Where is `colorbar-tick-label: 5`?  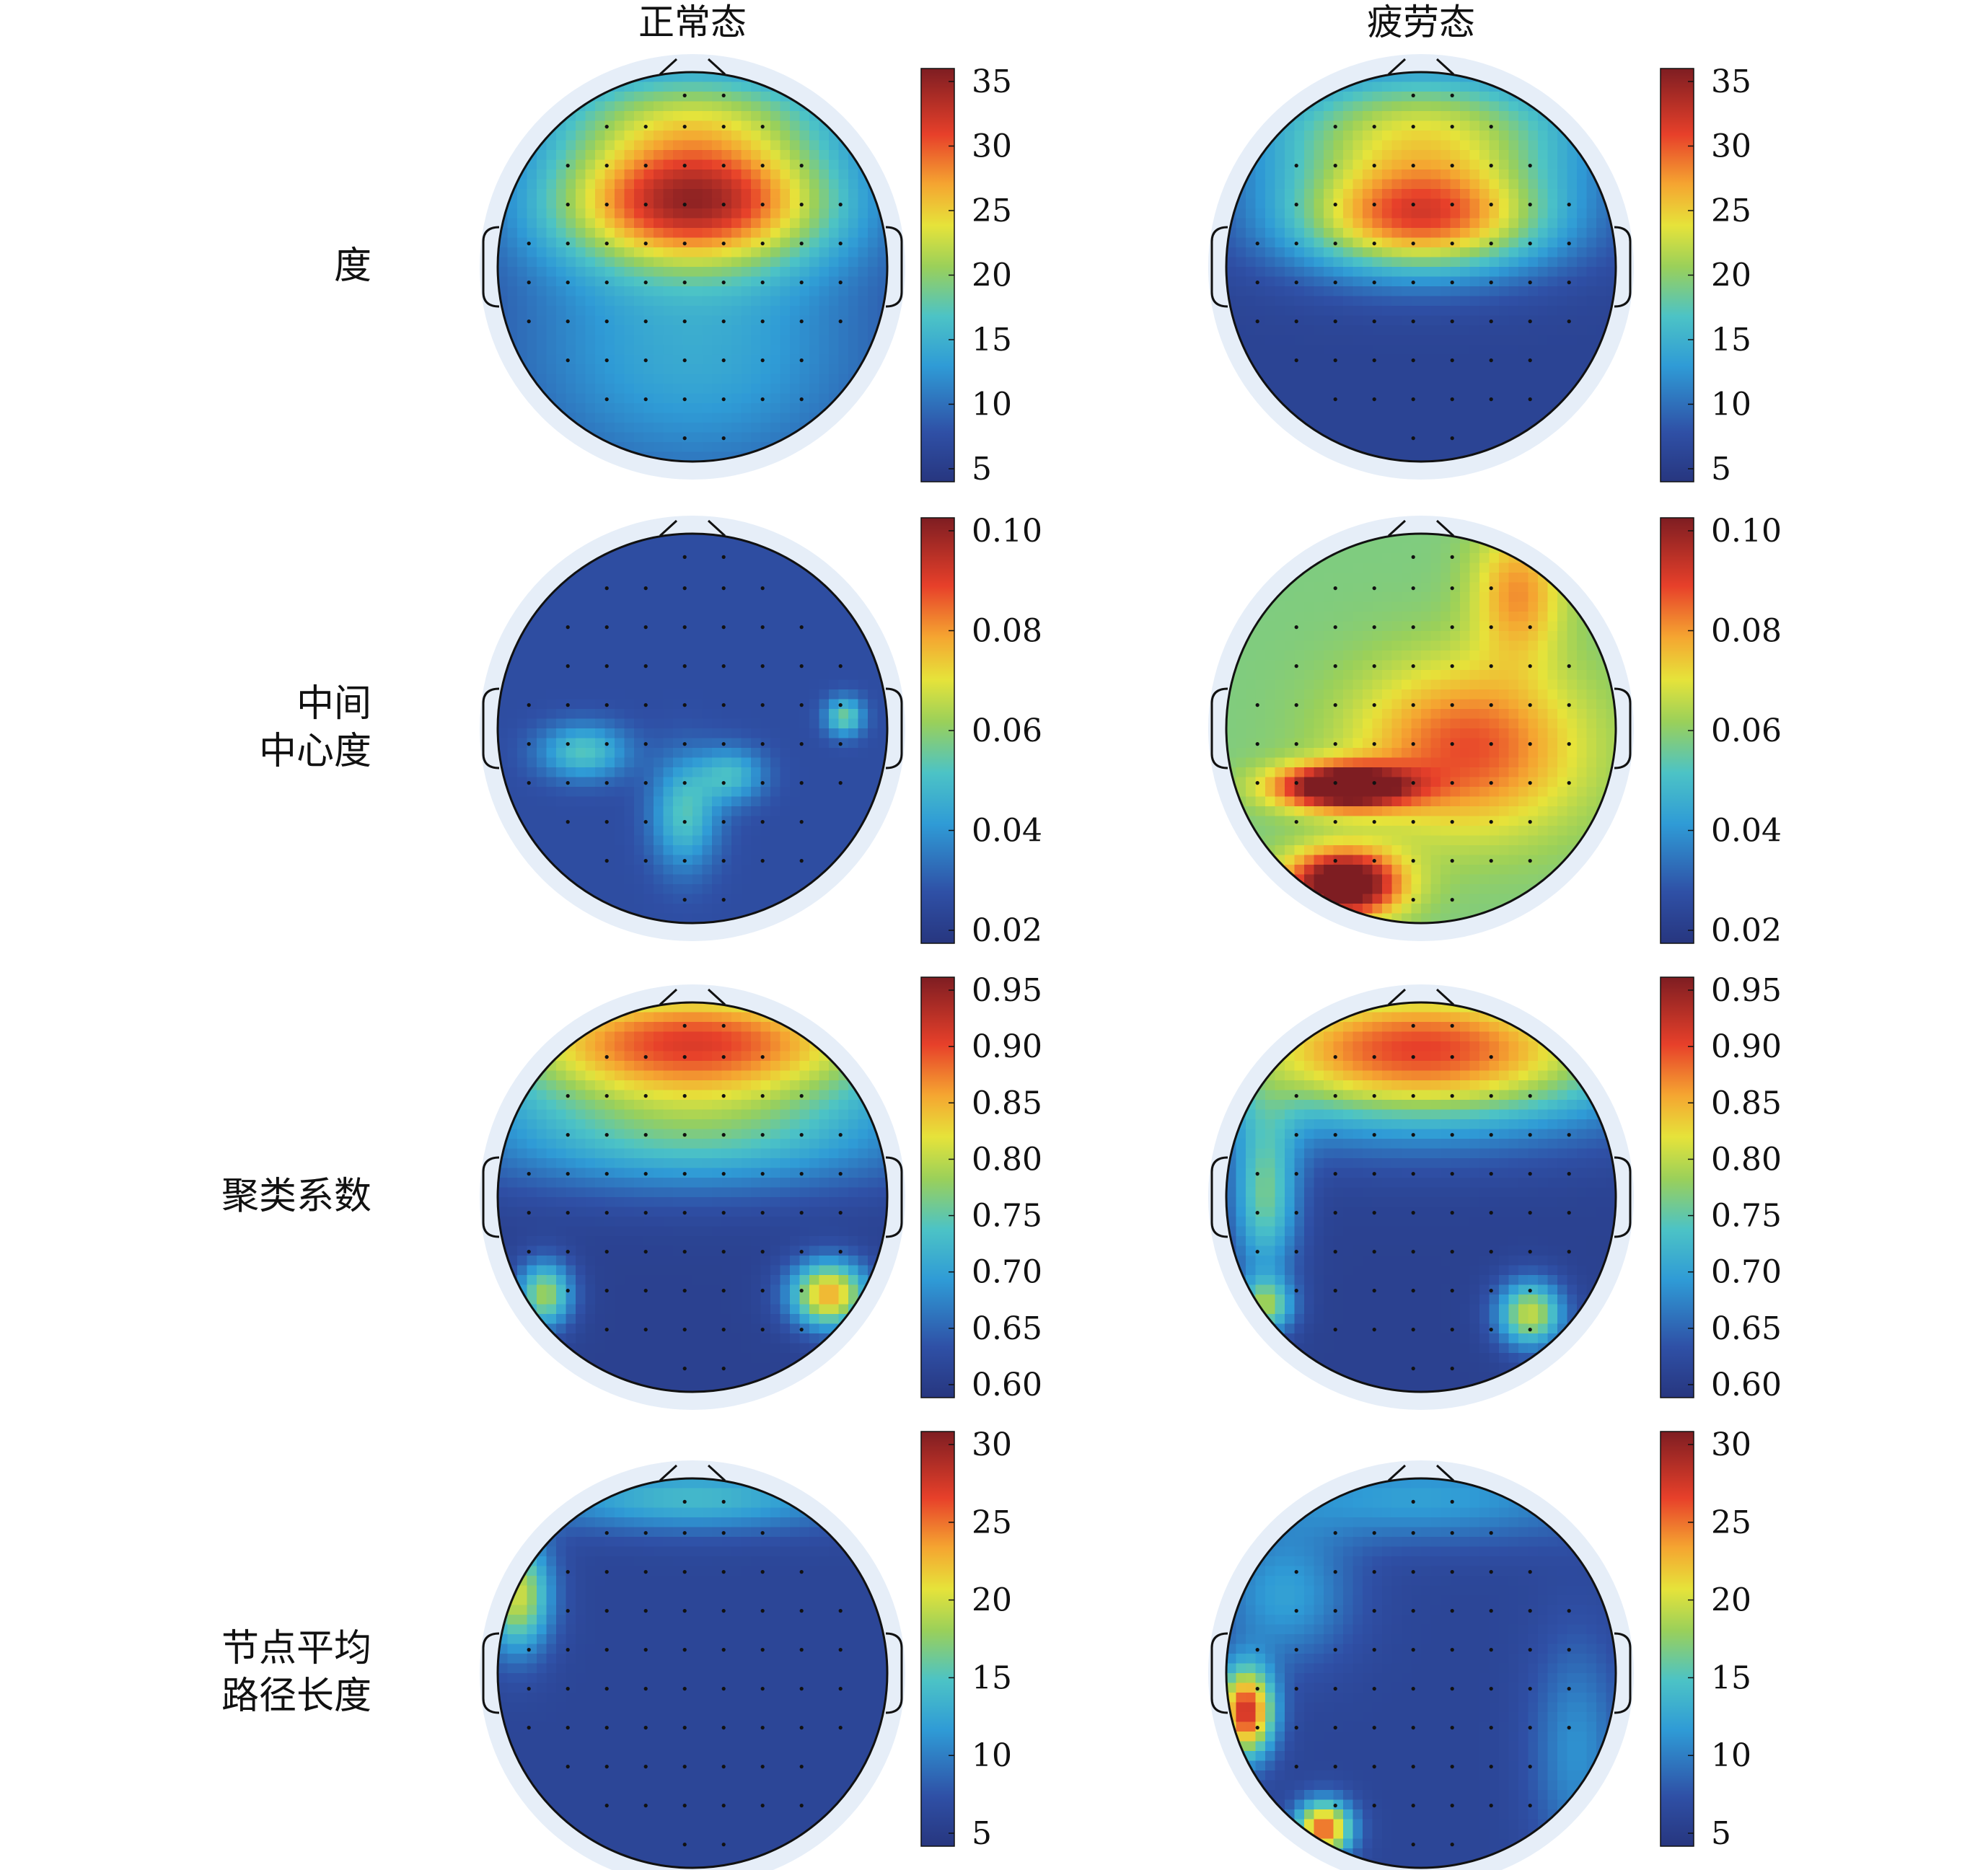
colorbar-tick-label: 5 is located at coordinates (982, 1834).